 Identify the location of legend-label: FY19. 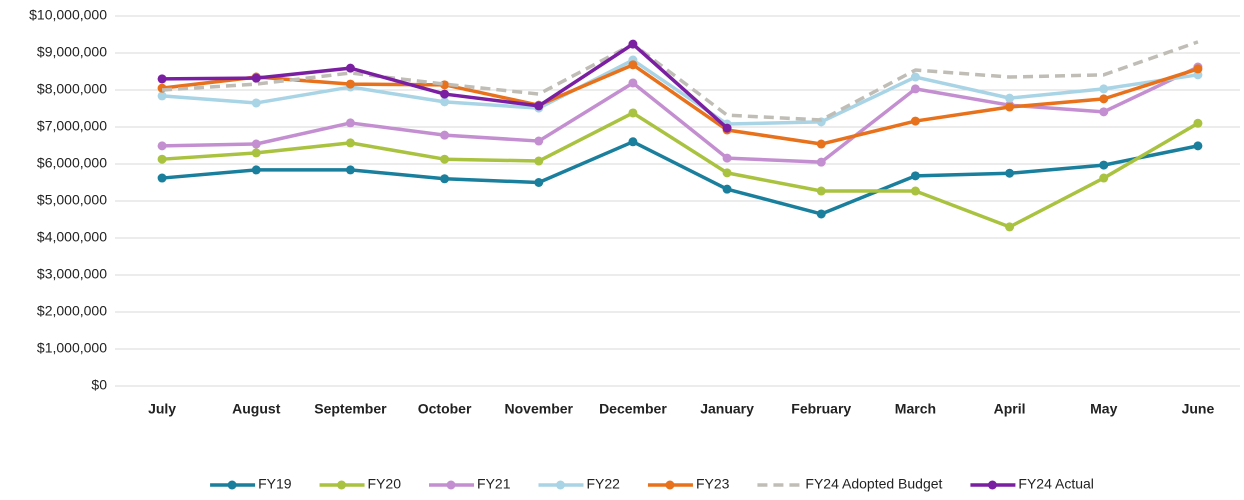
(275, 484).